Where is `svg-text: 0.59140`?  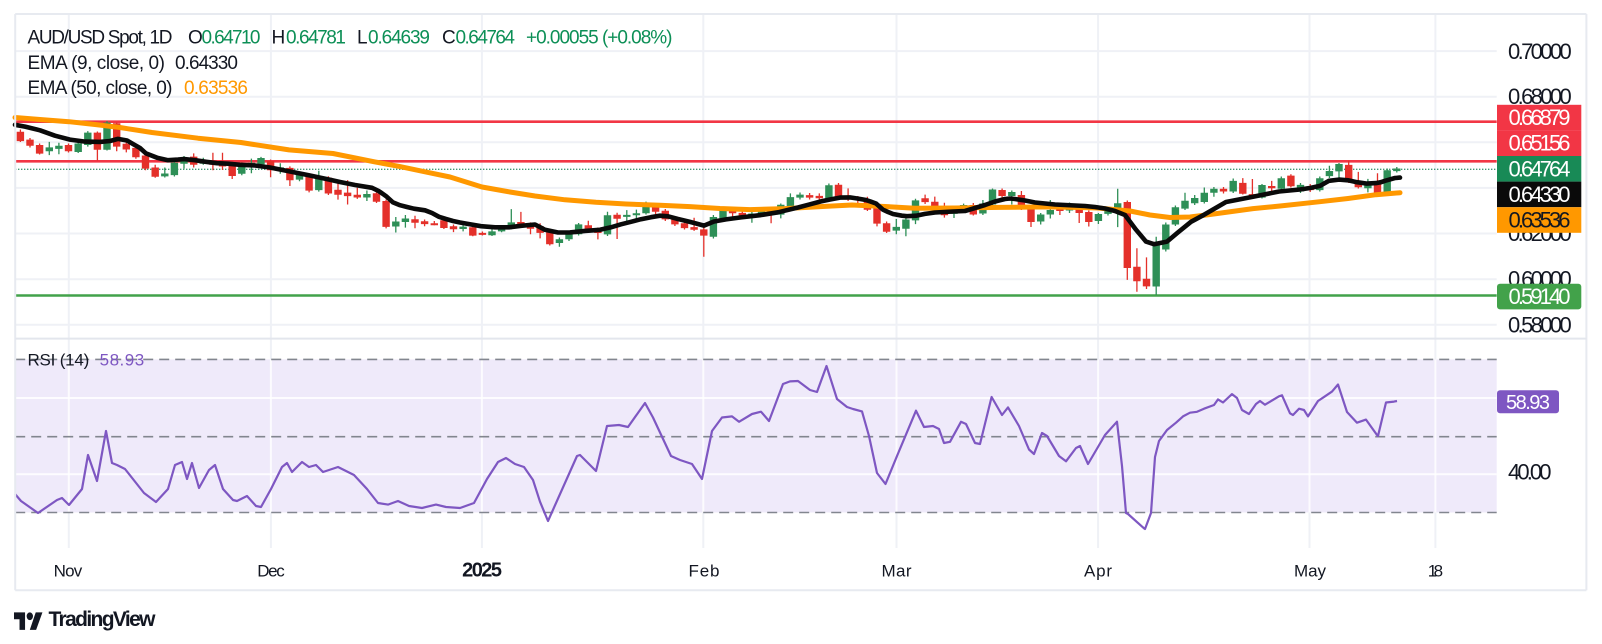
svg-text: 0.59140 is located at coordinates (1540, 296).